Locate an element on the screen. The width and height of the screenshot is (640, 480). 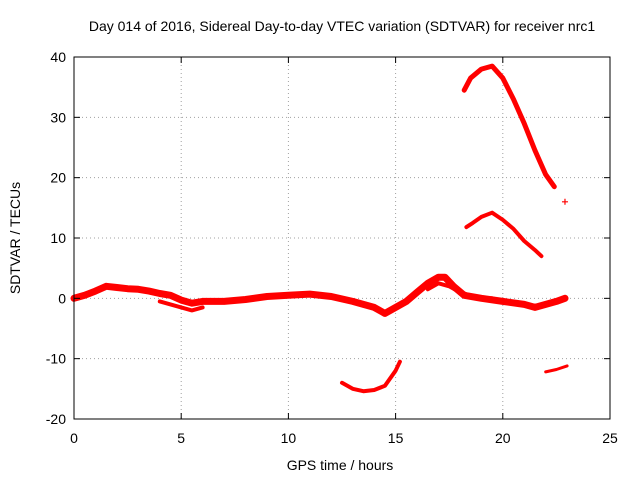
x-tick-label: 15 is located at coordinates (396, 438).